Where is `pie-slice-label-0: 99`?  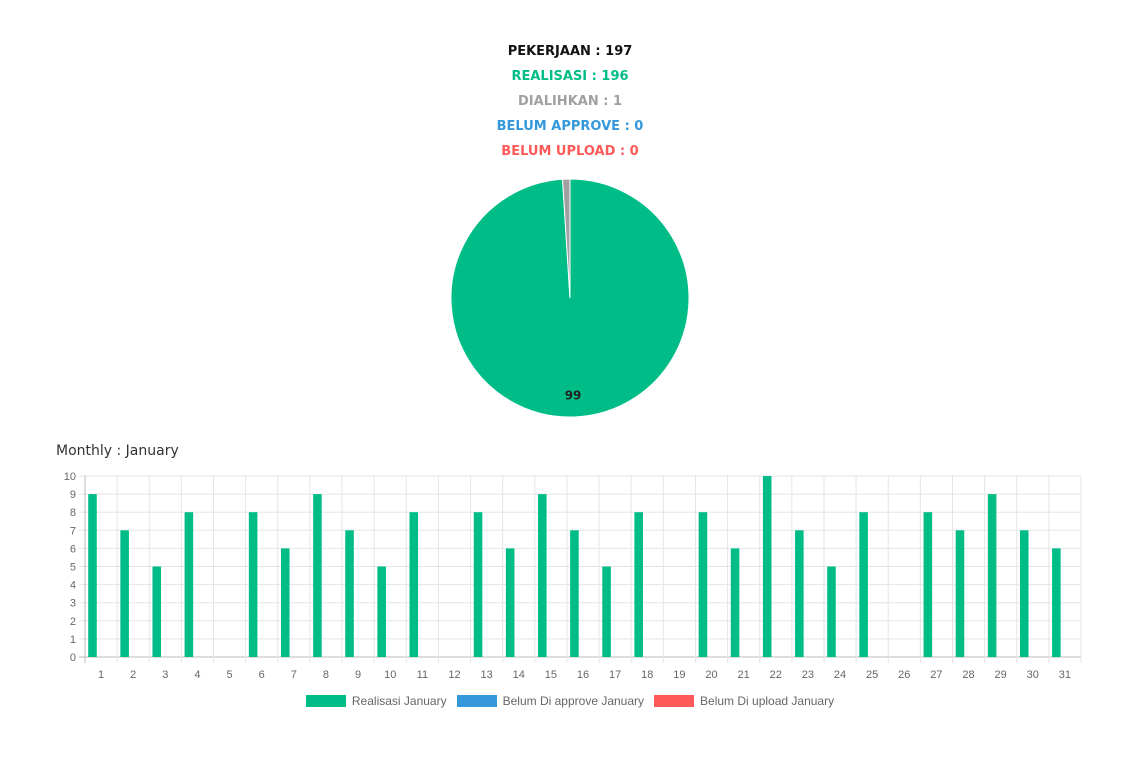 pie-slice-label-0: 99 is located at coordinates (573, 396).